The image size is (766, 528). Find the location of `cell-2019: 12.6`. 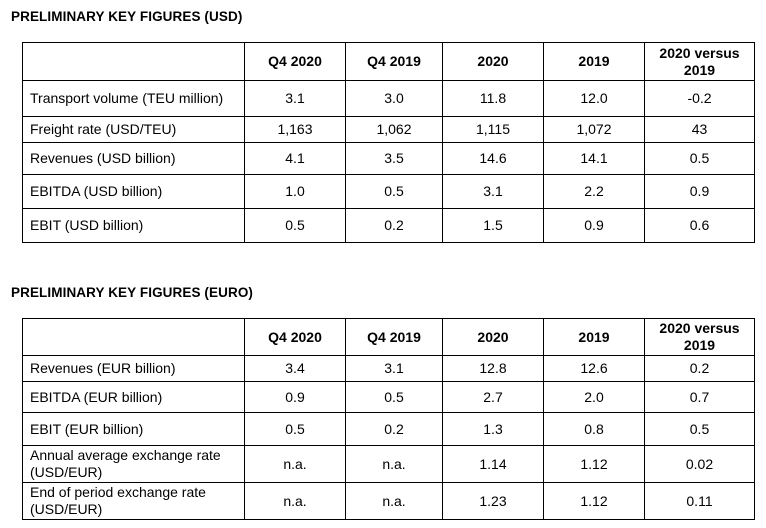

cell-2019: 12.6 is located at coordinates (594, 368).